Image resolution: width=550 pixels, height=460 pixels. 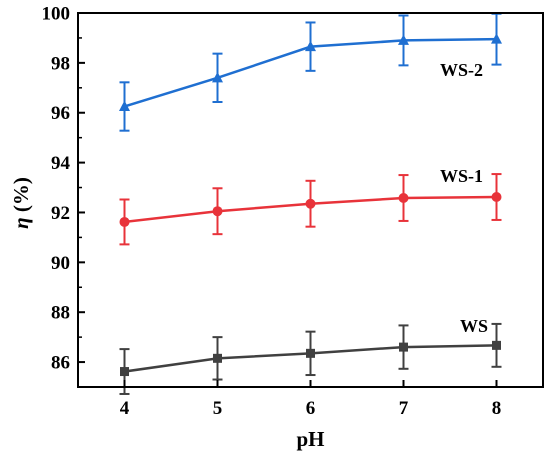 I want to click on x-tick-label: 6, so click(x=311, y=408).